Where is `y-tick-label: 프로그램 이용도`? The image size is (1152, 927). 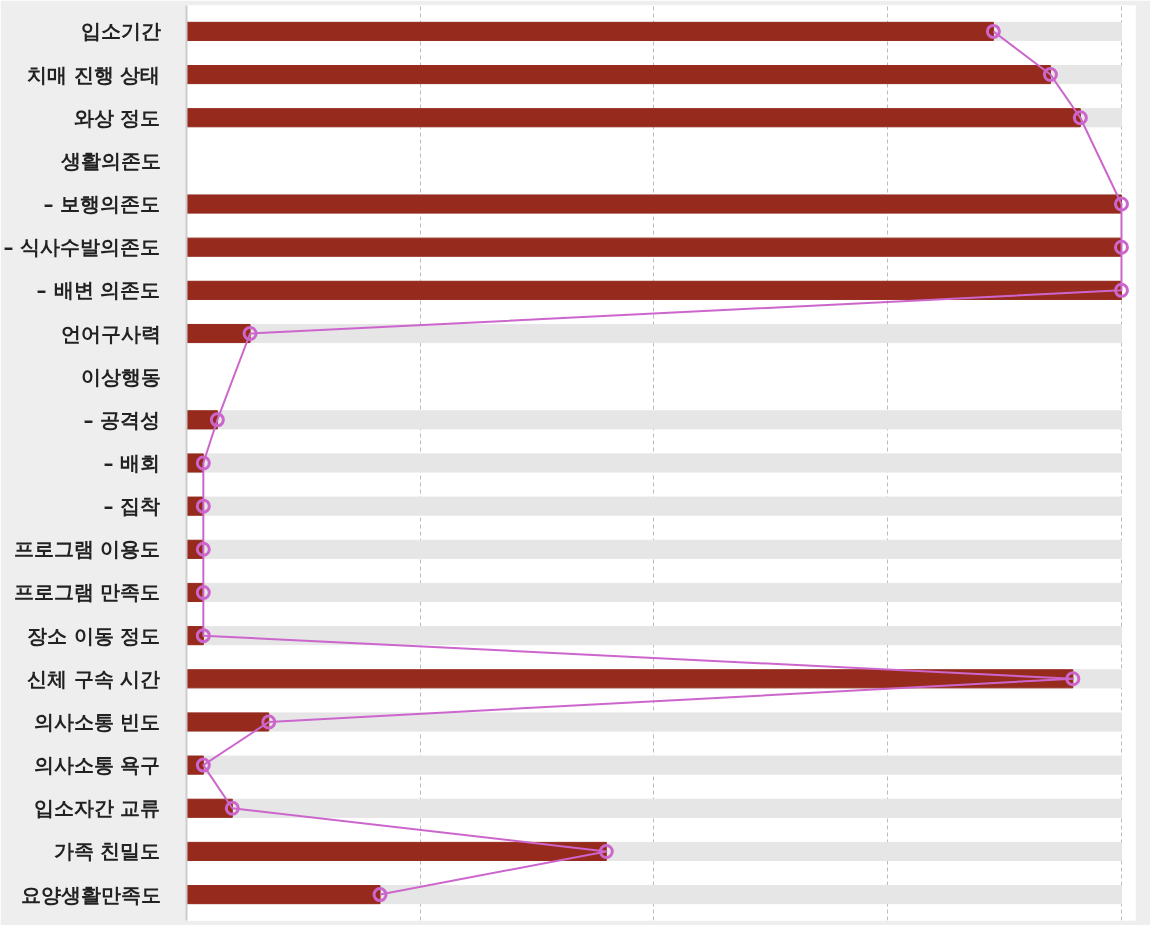
y-tick-label: 프로그램 이용도 is located at coordinates (87, 549).